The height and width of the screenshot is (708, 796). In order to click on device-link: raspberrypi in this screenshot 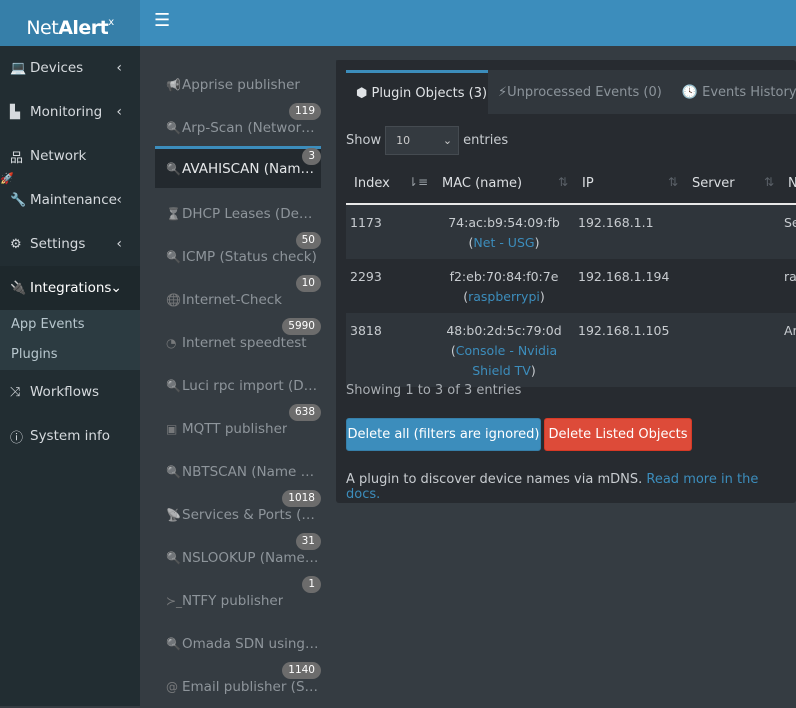, I will do `click(504, 296)`.